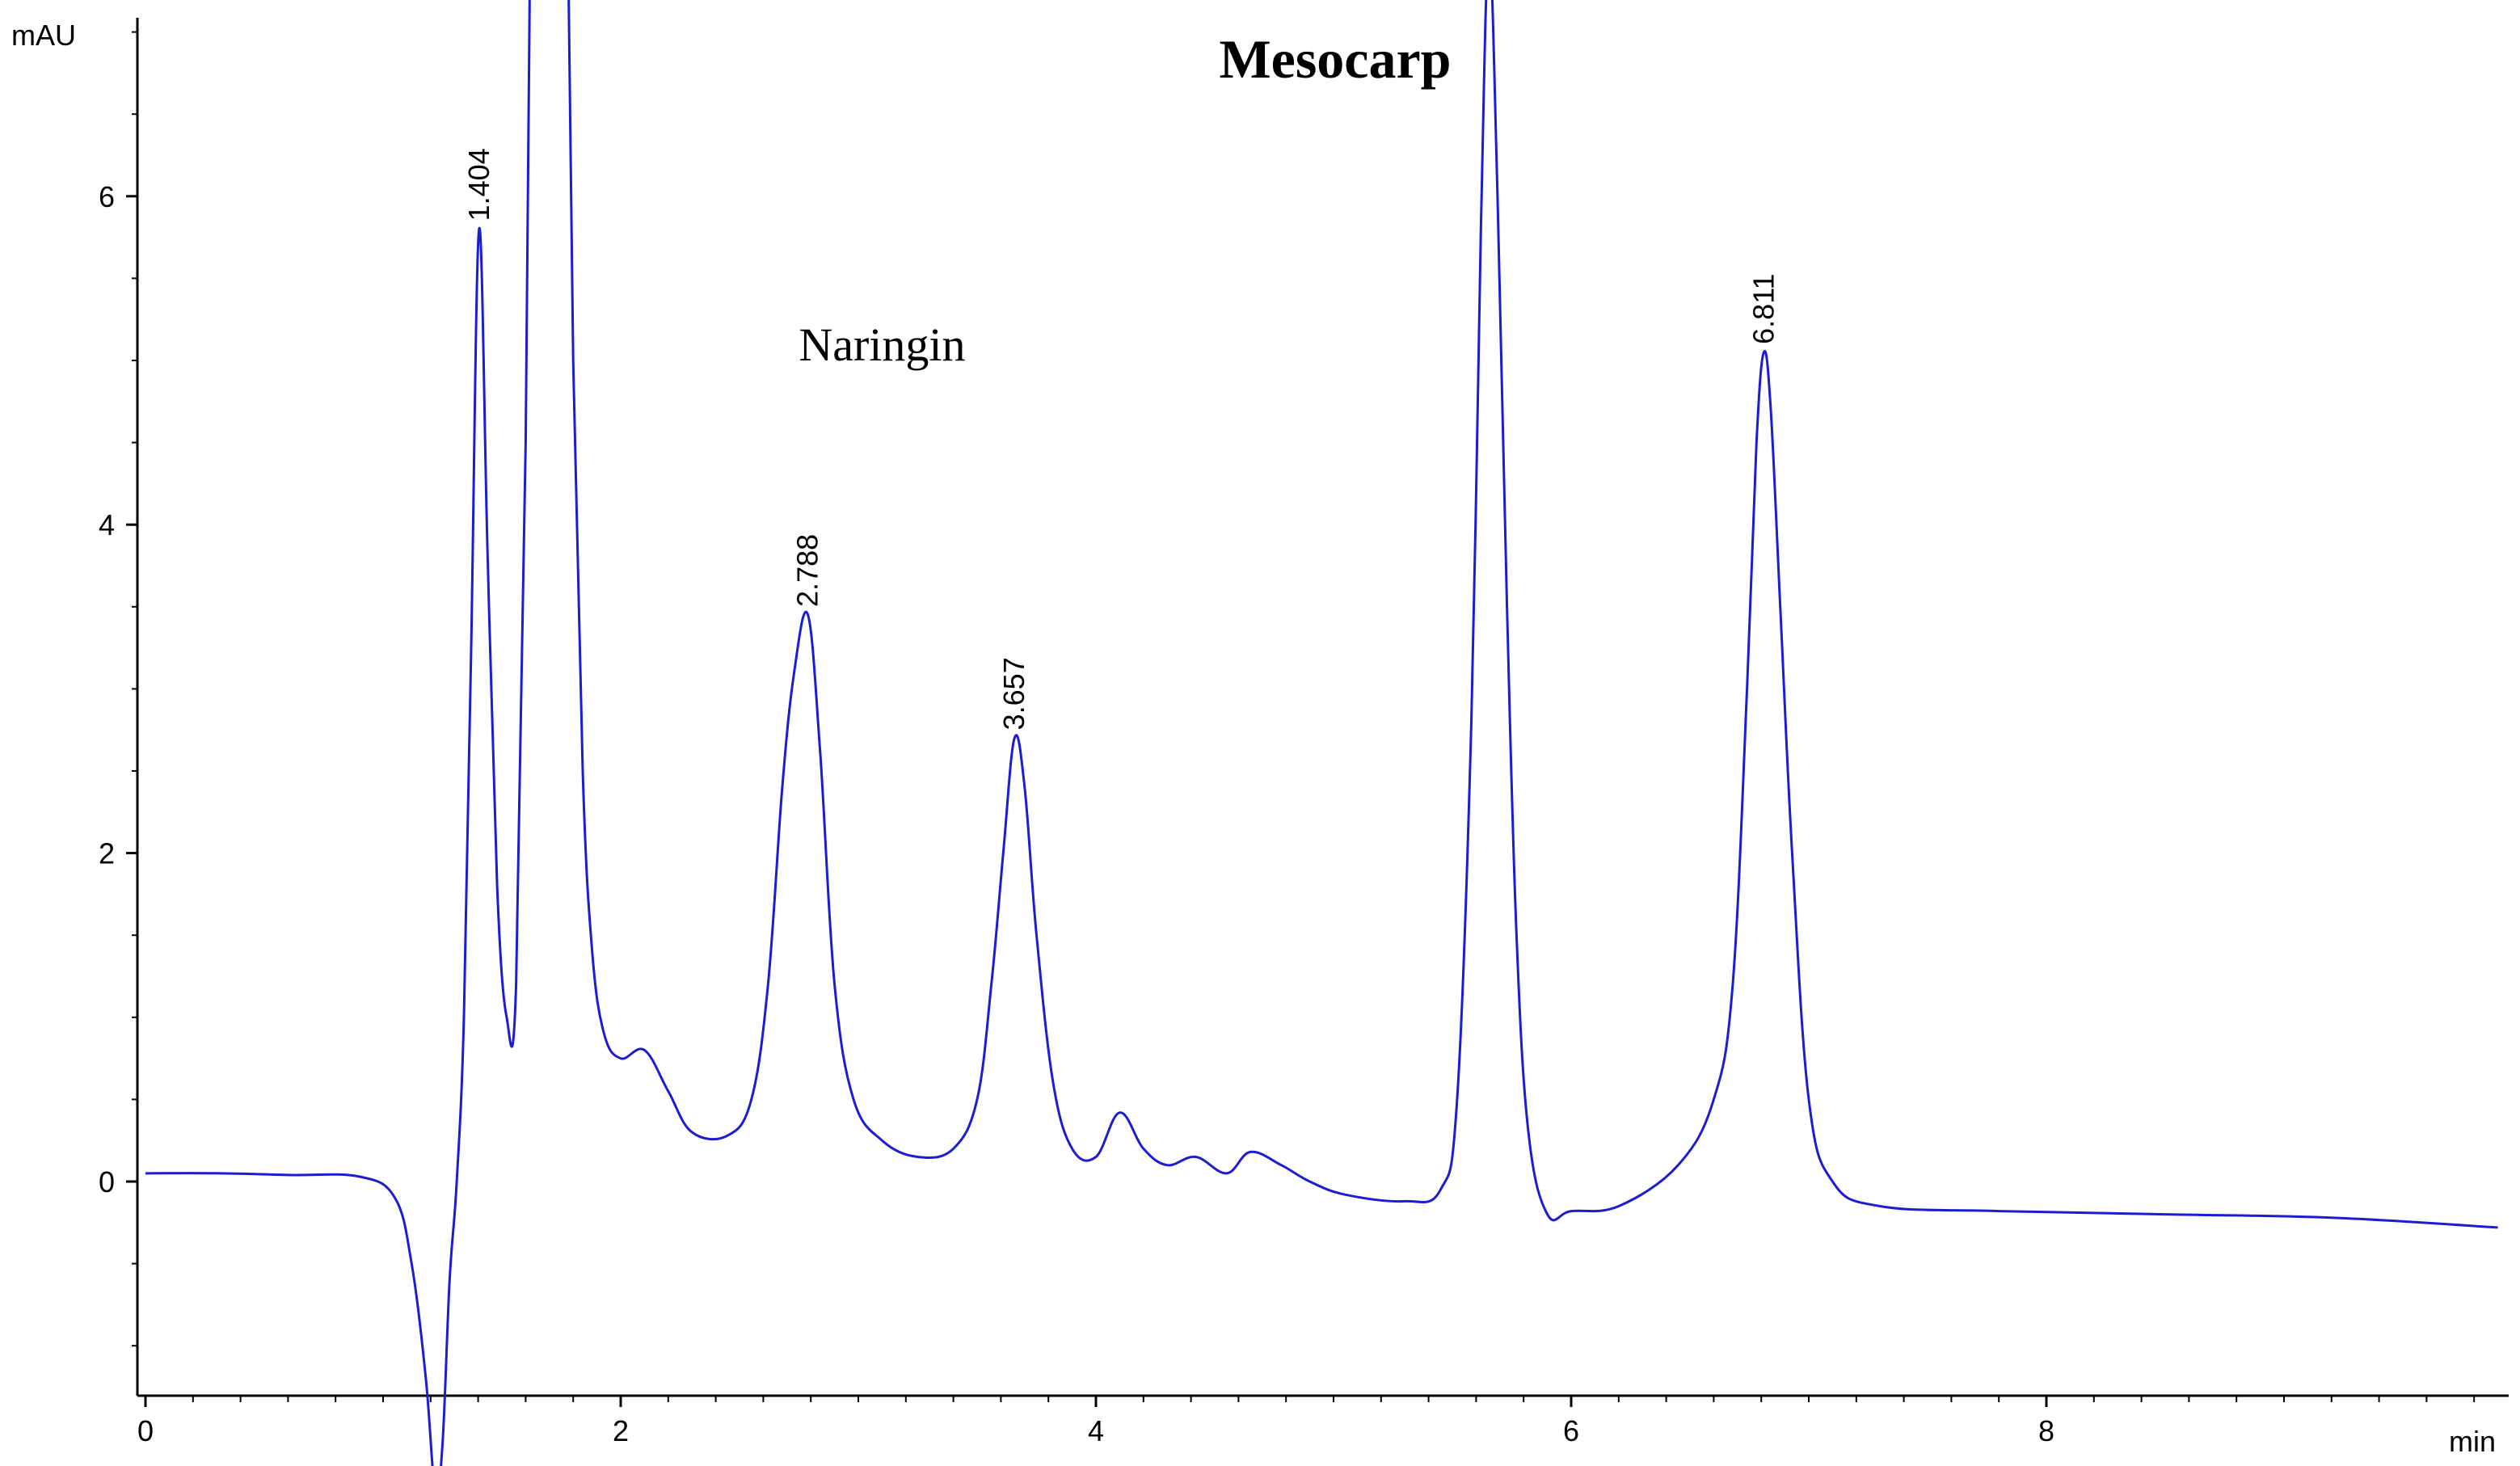 This screenshot has width=2520, height=1466. I want to click on y-tick-label: 2, so click(107, 853).